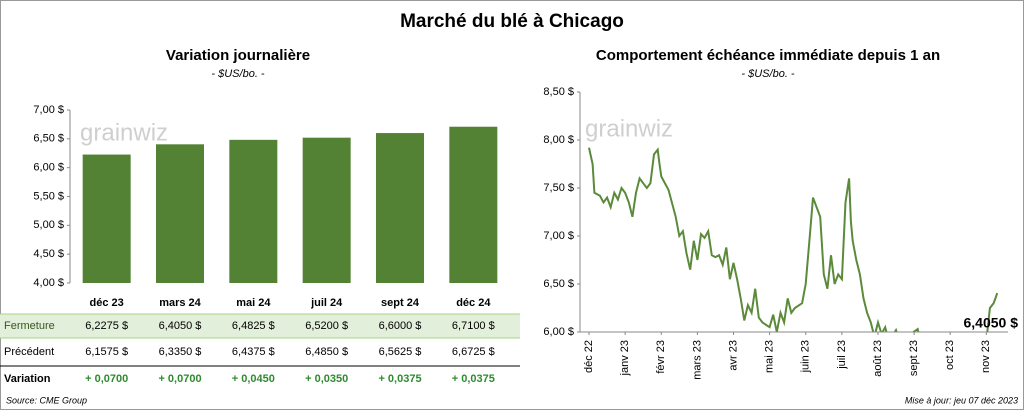 The image size is (1024, 410). I want to click on x-tick-label: janv 23, so click(625, 358).